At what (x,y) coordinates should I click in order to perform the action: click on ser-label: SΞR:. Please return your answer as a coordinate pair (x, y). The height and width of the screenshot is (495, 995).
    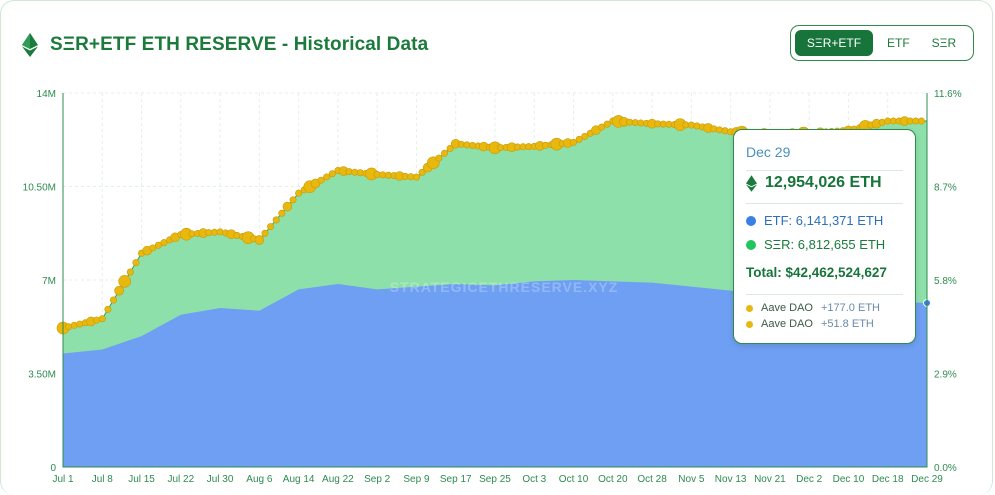
    Looking at the image, I should click on (779, 244).